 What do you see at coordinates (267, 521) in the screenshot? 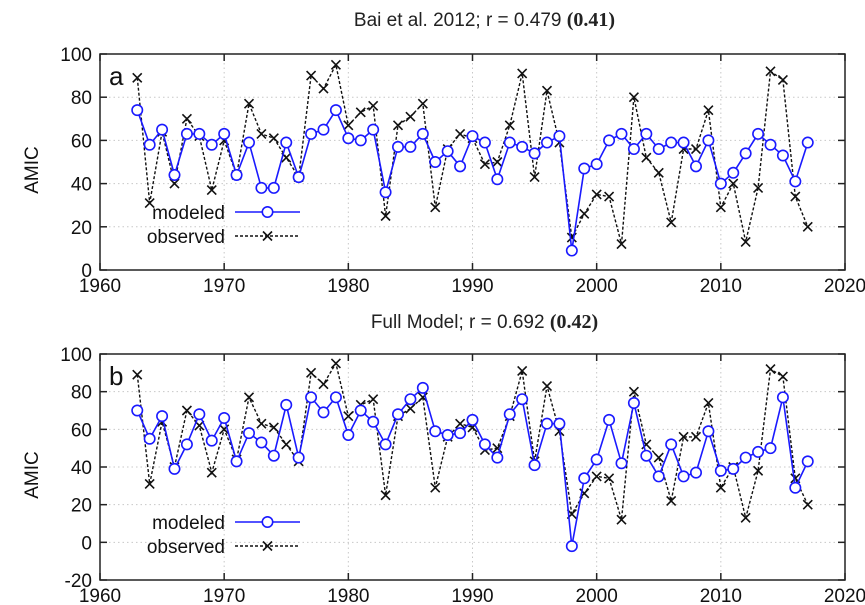
I see `legend-marker-modeled` at bounding box center [267, 521].